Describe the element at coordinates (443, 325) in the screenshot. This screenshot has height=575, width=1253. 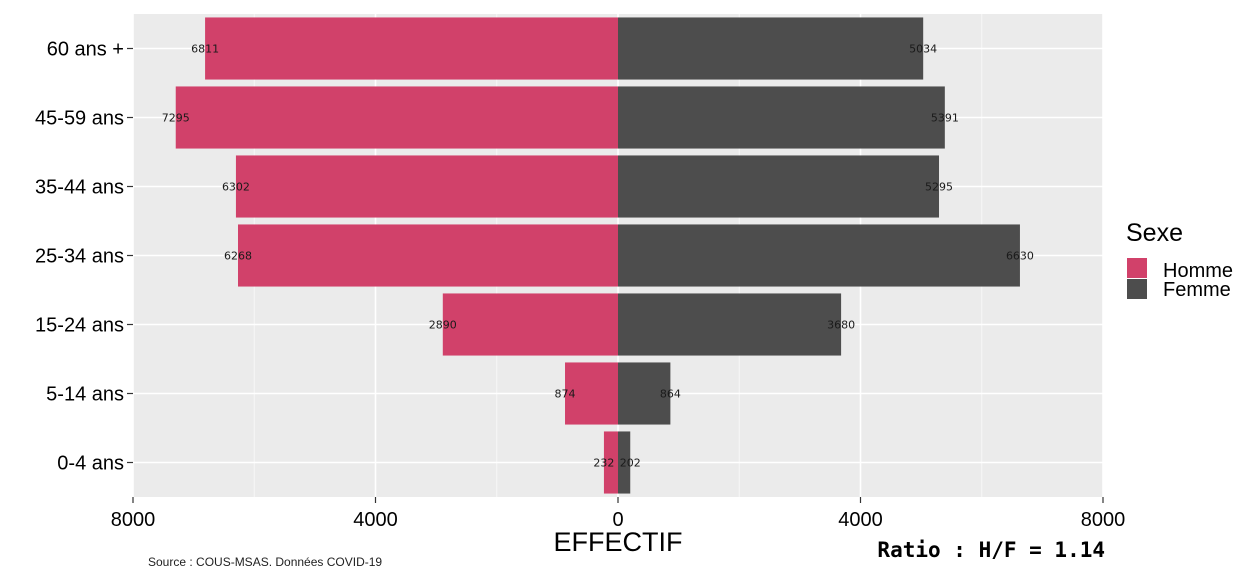
I see `bar-label-homme: 2890` at that location.